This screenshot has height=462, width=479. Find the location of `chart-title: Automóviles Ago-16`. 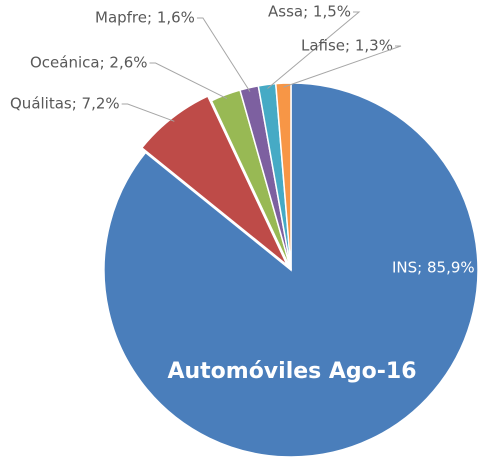

chart-title: Automóviles Ago-16 is located at coordinates (291, 371).